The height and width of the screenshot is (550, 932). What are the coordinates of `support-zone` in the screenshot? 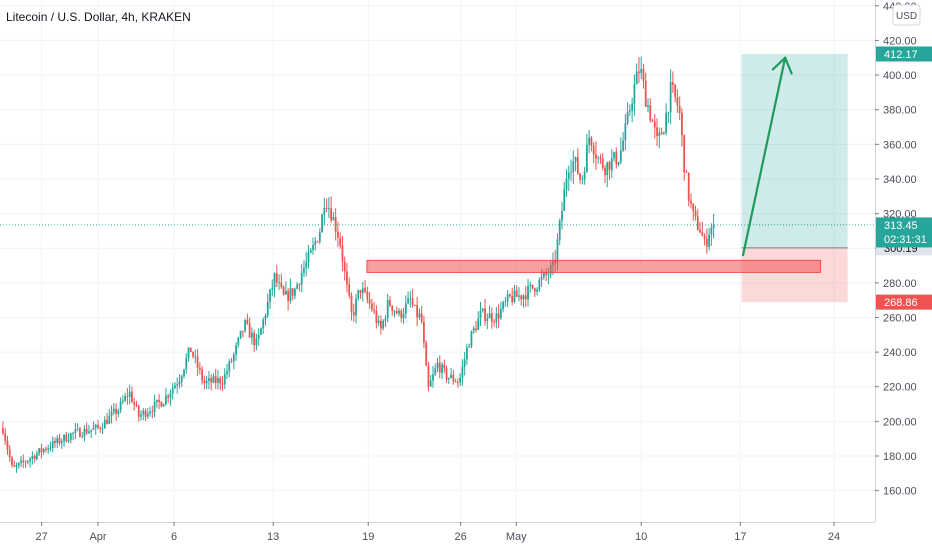 It's located at (593, 266).